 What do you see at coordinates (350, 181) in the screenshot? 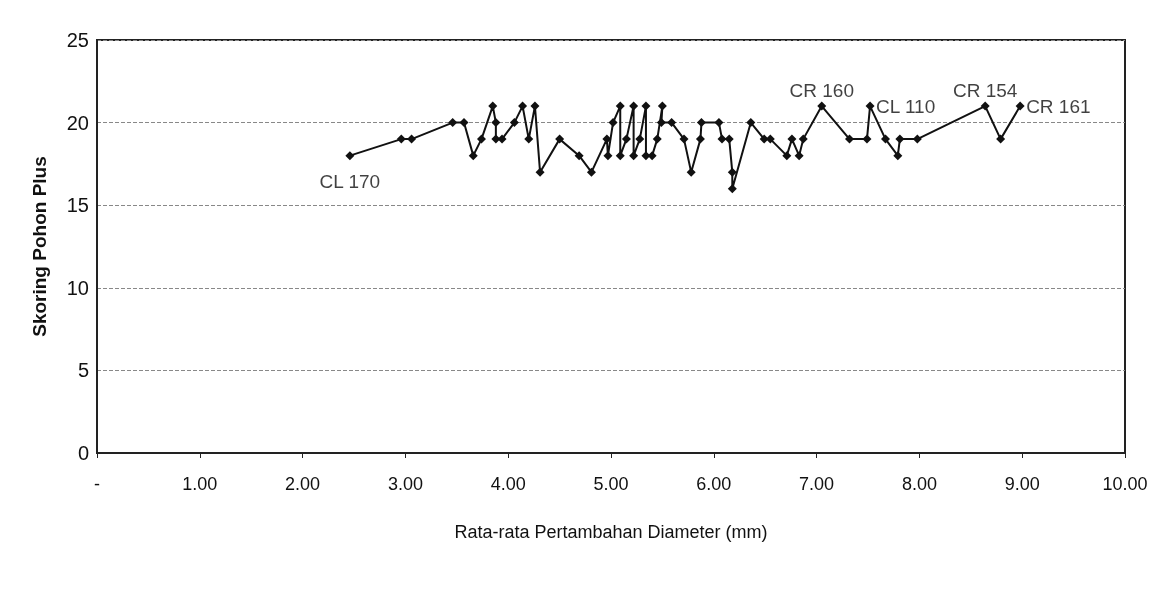
I see `annotation: CL 170` at bounding box center [350, 181].